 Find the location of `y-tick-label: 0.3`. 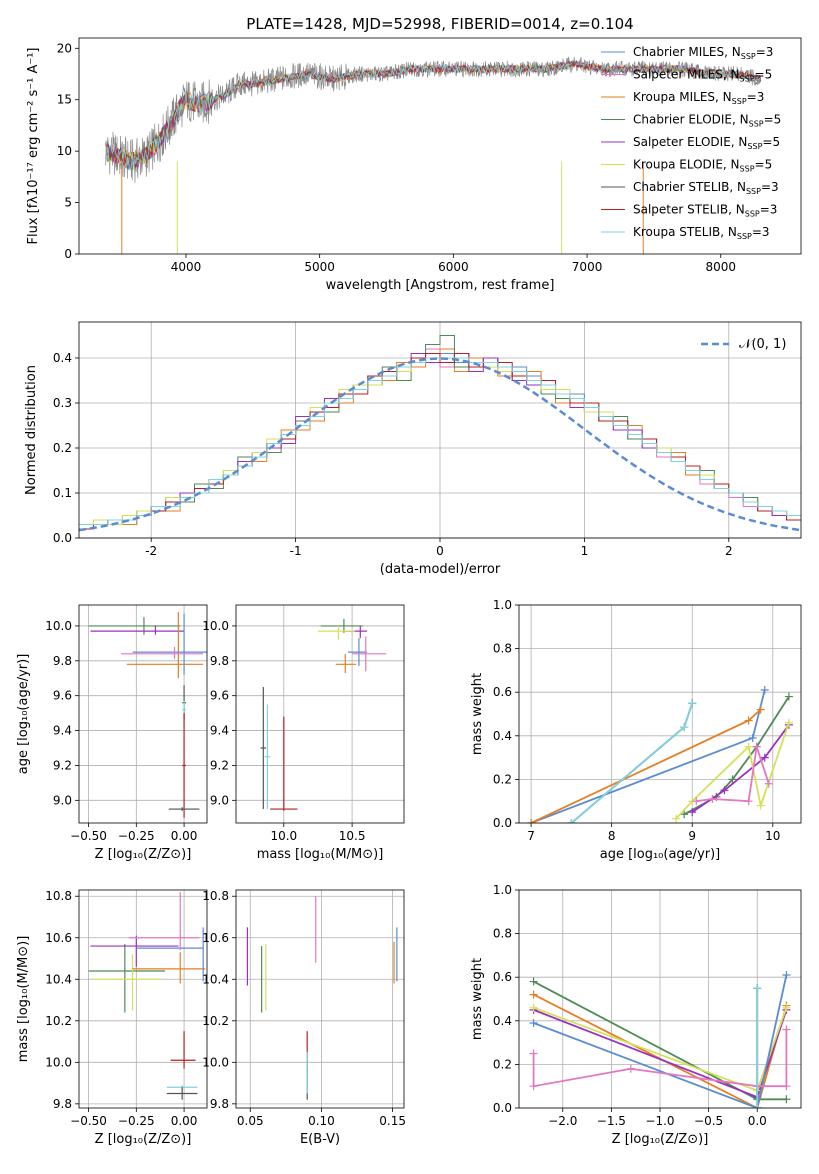

y-tick-label: 0.3 is located at coordinates (62, 403).